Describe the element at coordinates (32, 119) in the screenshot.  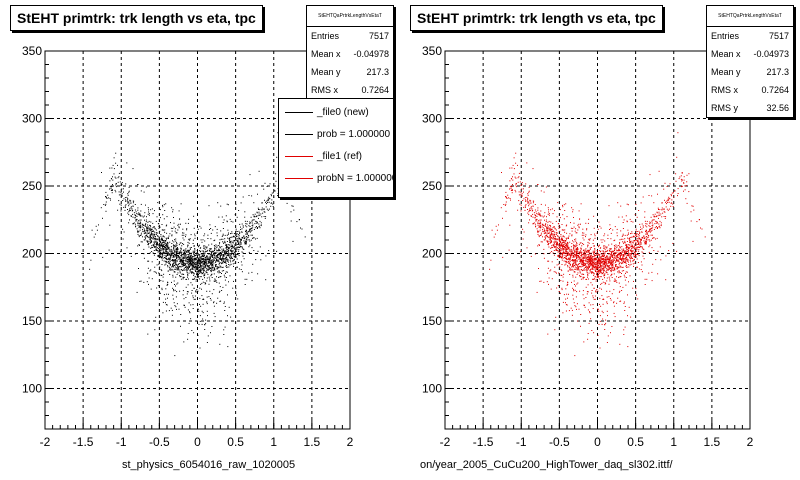
I see `y-tick-label: 300` at that location.